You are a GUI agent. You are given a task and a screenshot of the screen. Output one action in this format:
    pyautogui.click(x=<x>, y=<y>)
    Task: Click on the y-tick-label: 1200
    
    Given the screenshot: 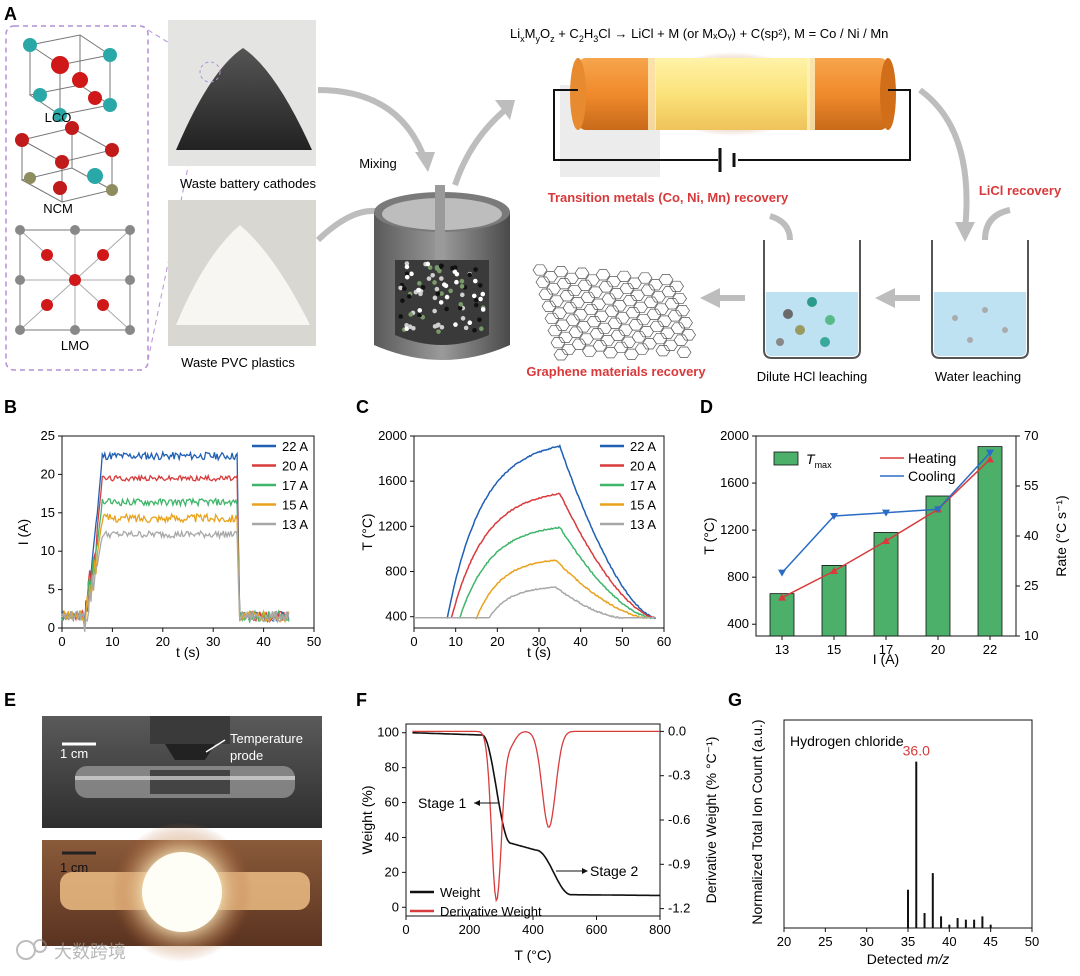 What is the action you would take?
    pyautogui.click(x=392, y=525)
    